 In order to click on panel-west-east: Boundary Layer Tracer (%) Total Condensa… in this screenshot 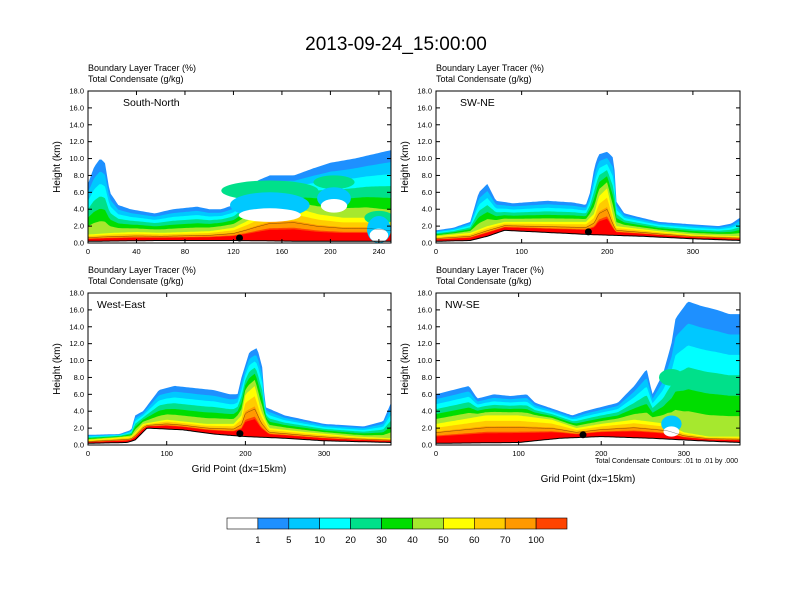, I will do `click(222, 370)`.